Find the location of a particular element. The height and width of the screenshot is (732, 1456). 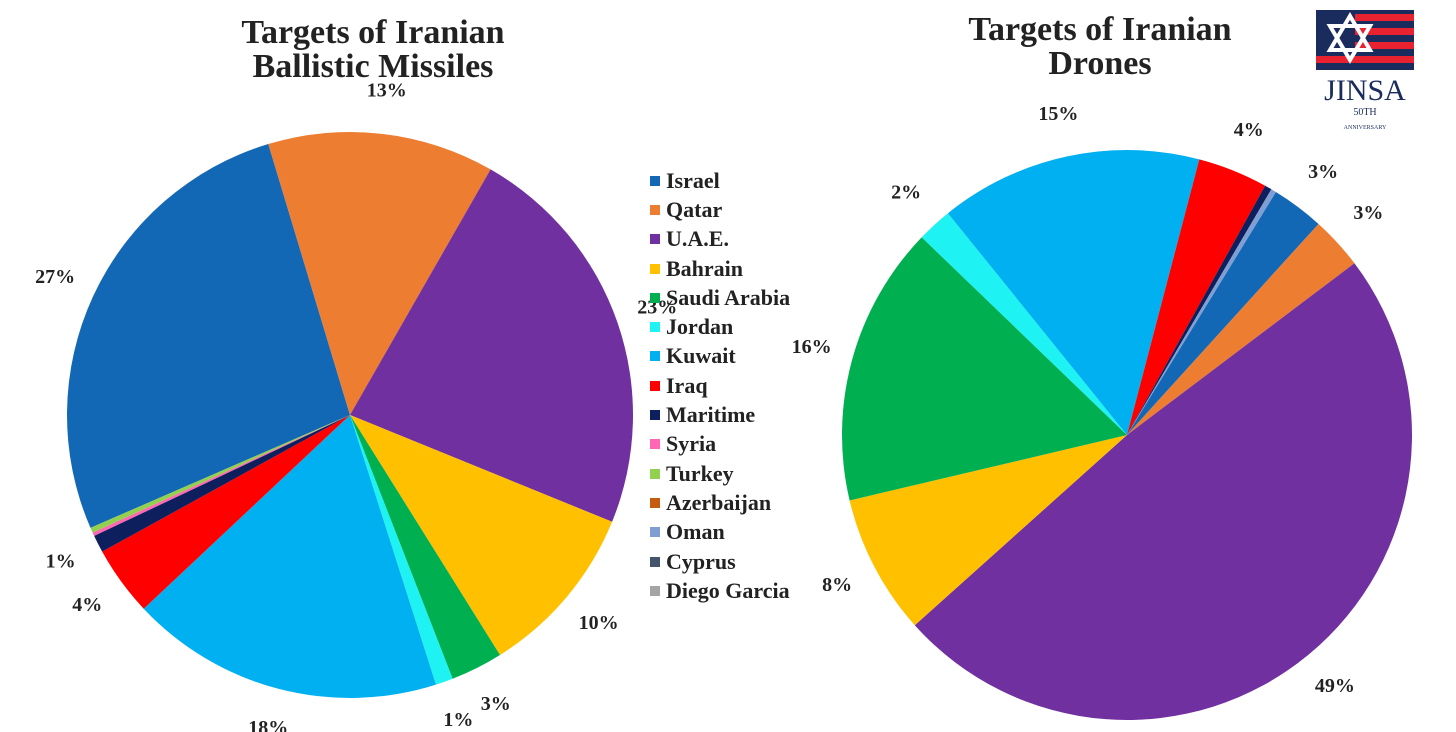

legend-label: U.A.E. is located at coordinates (697, 239).